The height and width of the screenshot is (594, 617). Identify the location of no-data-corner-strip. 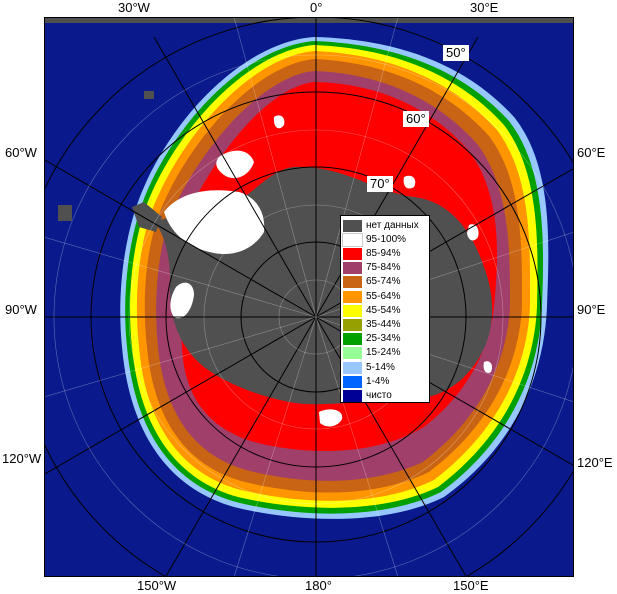
(309, 20).